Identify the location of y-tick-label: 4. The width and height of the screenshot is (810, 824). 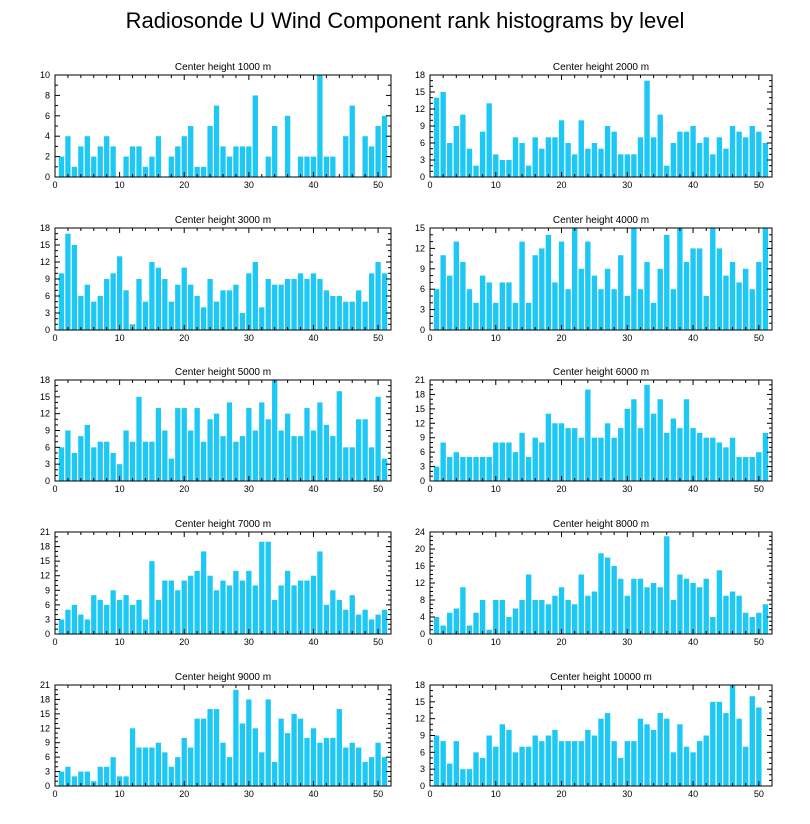
(422, 617).